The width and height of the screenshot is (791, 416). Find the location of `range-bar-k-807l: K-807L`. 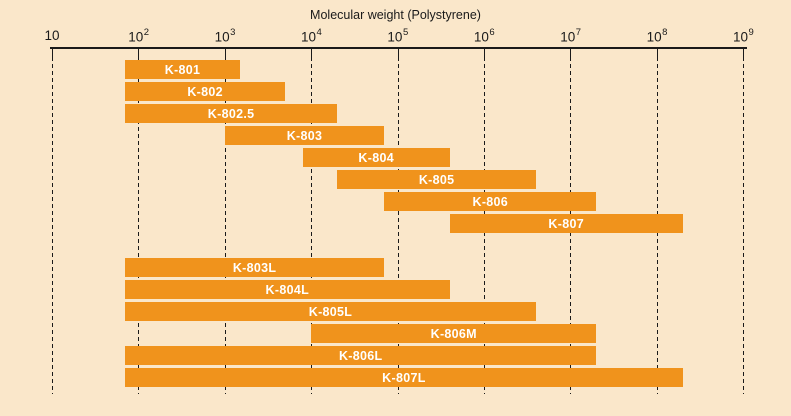

range-bar-k-807l: K-807L is located at coordinates (404, 377).